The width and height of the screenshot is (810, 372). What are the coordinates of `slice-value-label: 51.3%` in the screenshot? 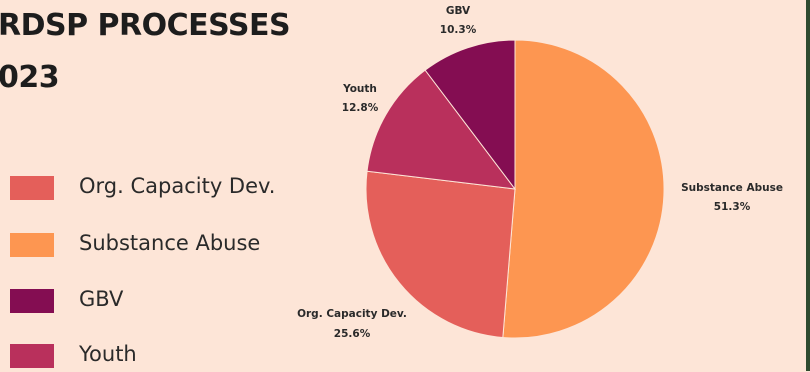 It's located at (732, 207).